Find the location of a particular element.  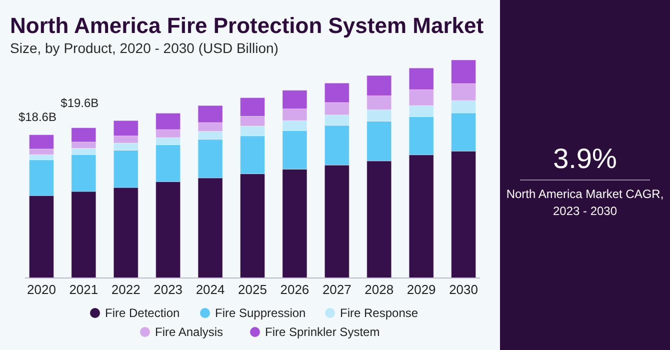

x-tick-label: 2022 is located at coordinates (125, 289).